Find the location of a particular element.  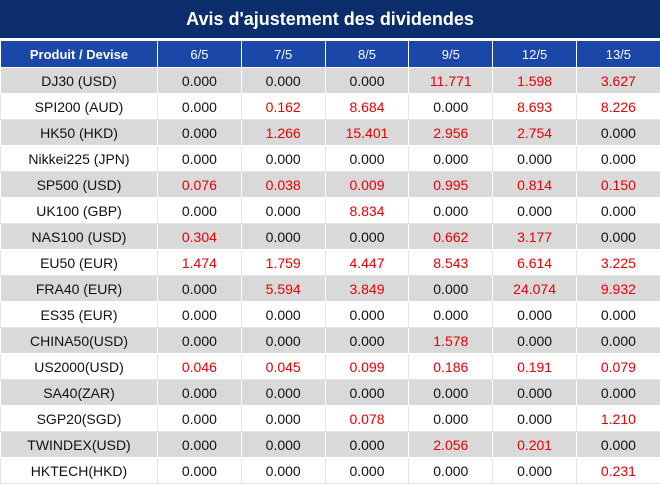

value-cell: 0.079 is located at coordinates (618, 367).